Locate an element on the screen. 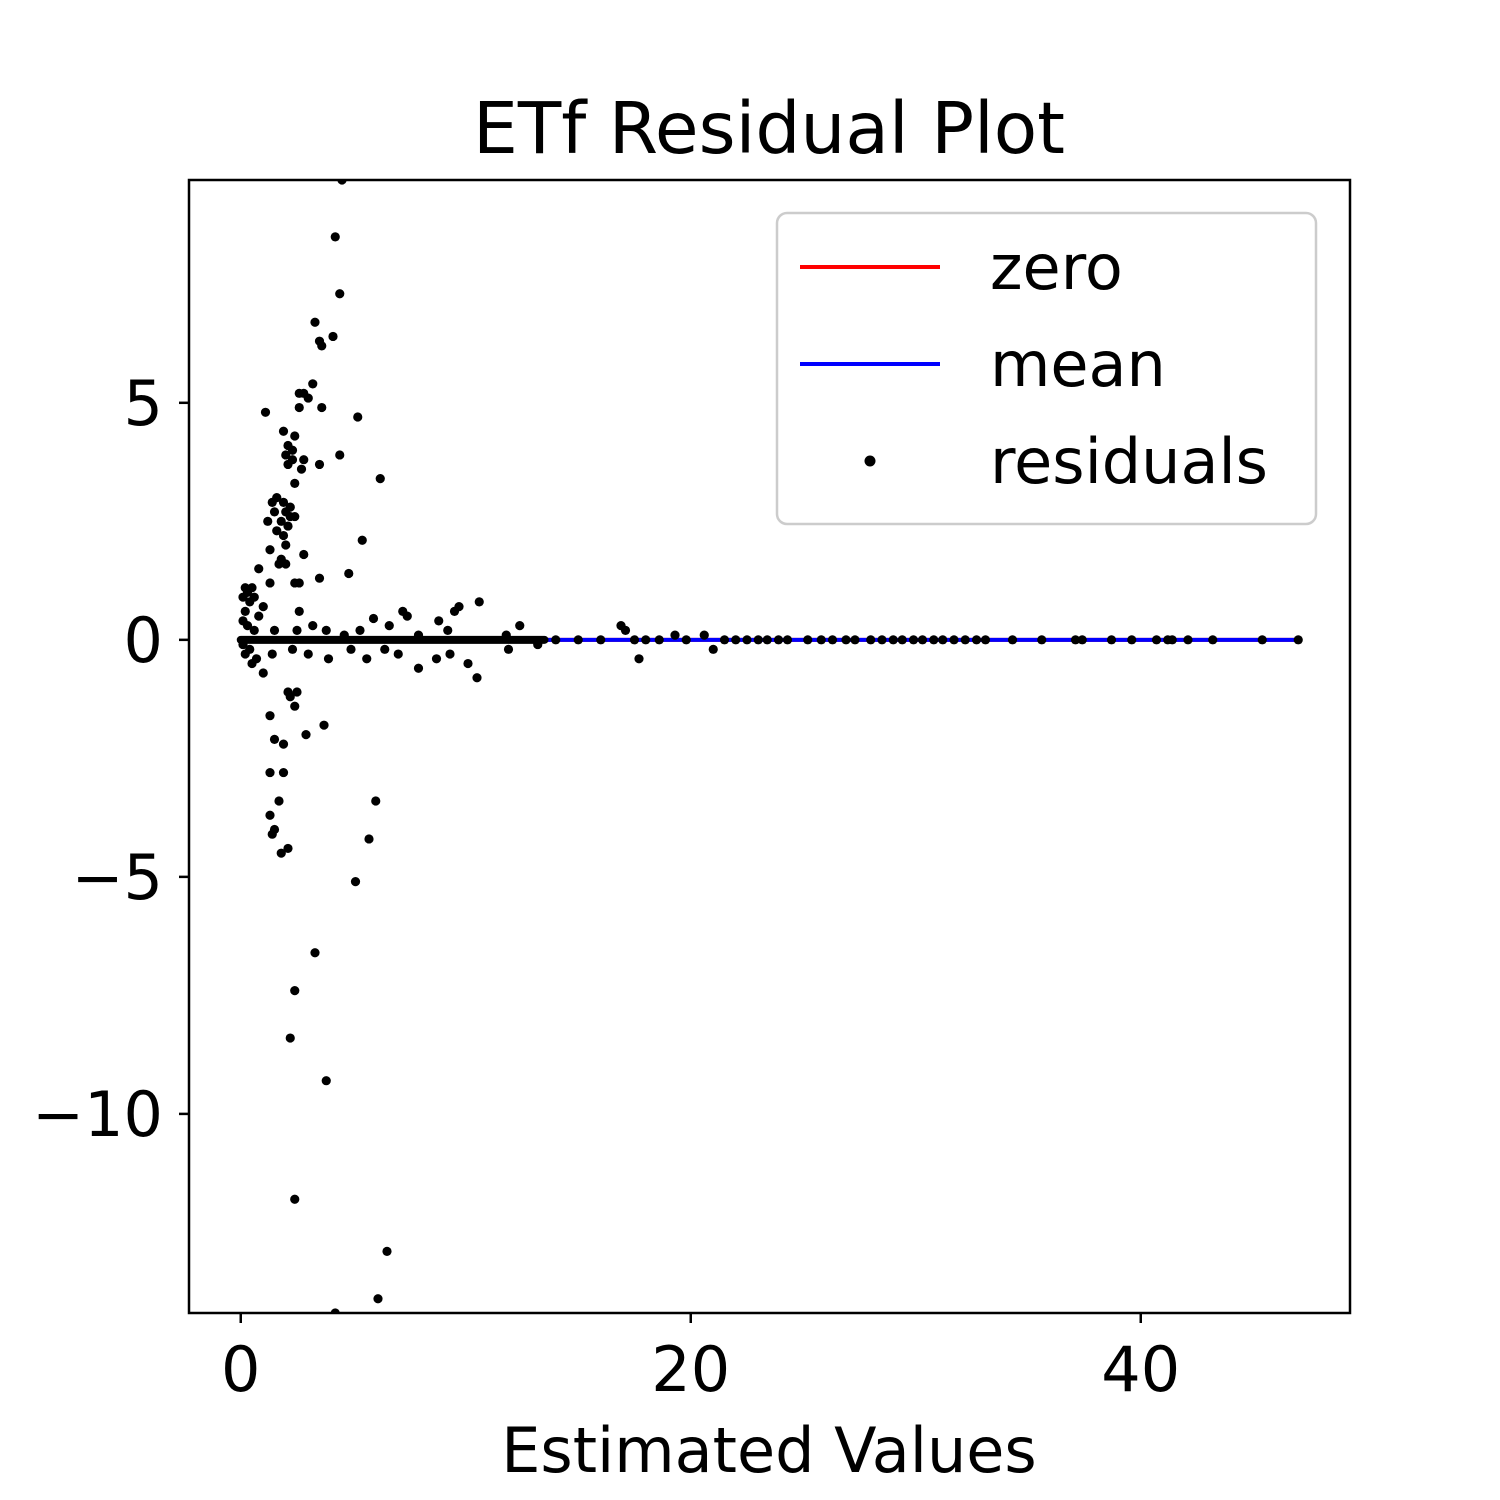 This screenshot has height=1500, width=1500. legend: zero mean residuals is located at coordinates (1046, 368).